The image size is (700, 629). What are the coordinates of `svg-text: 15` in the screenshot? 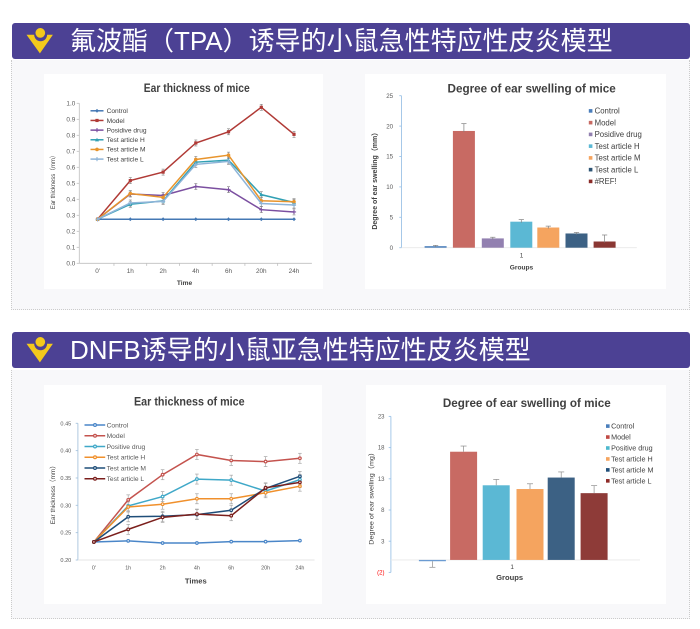 It's located at (389, 157).